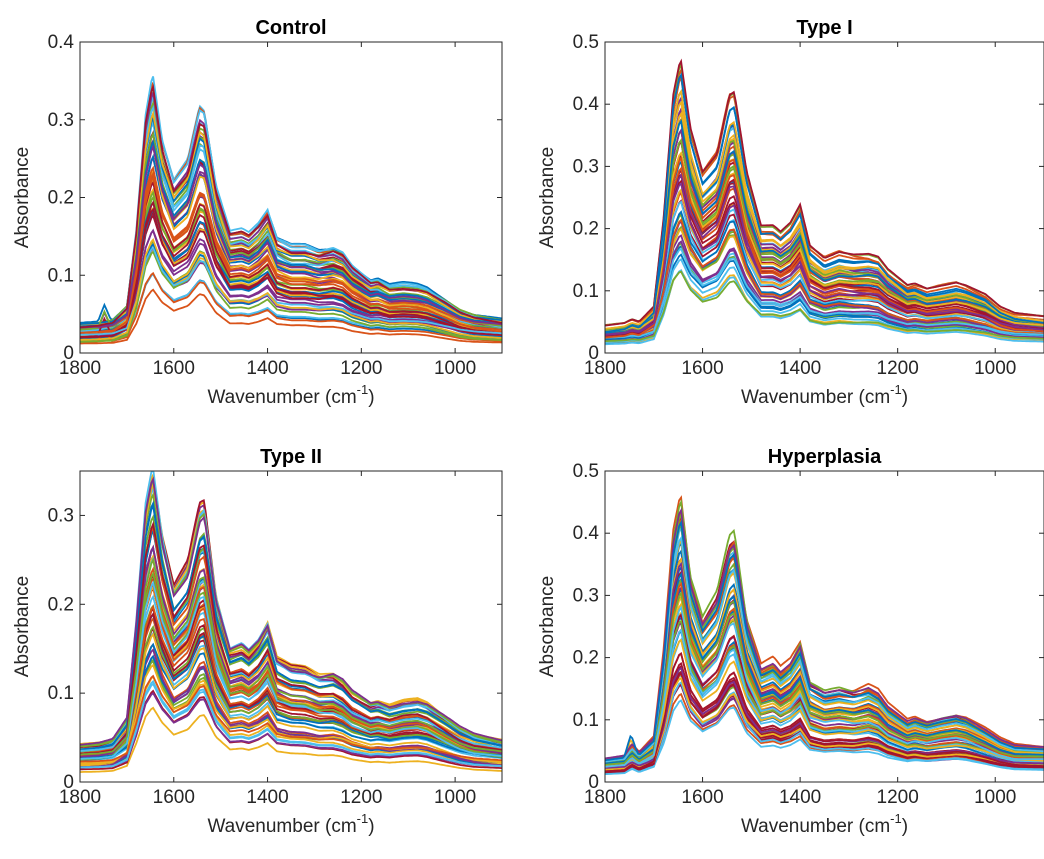  I want to click on chart-title: Type II, so click(291, 457).